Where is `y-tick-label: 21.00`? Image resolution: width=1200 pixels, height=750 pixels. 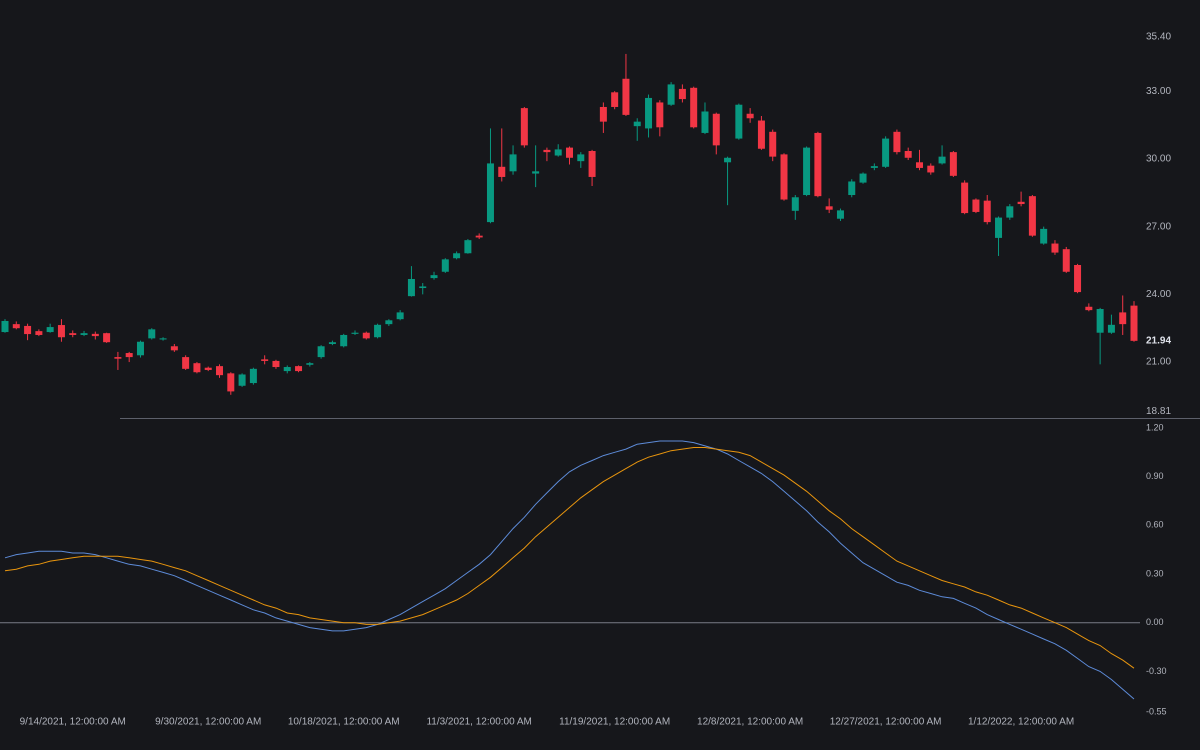
y-tick-label: 21.00 is located at coordinates (1158, 362).